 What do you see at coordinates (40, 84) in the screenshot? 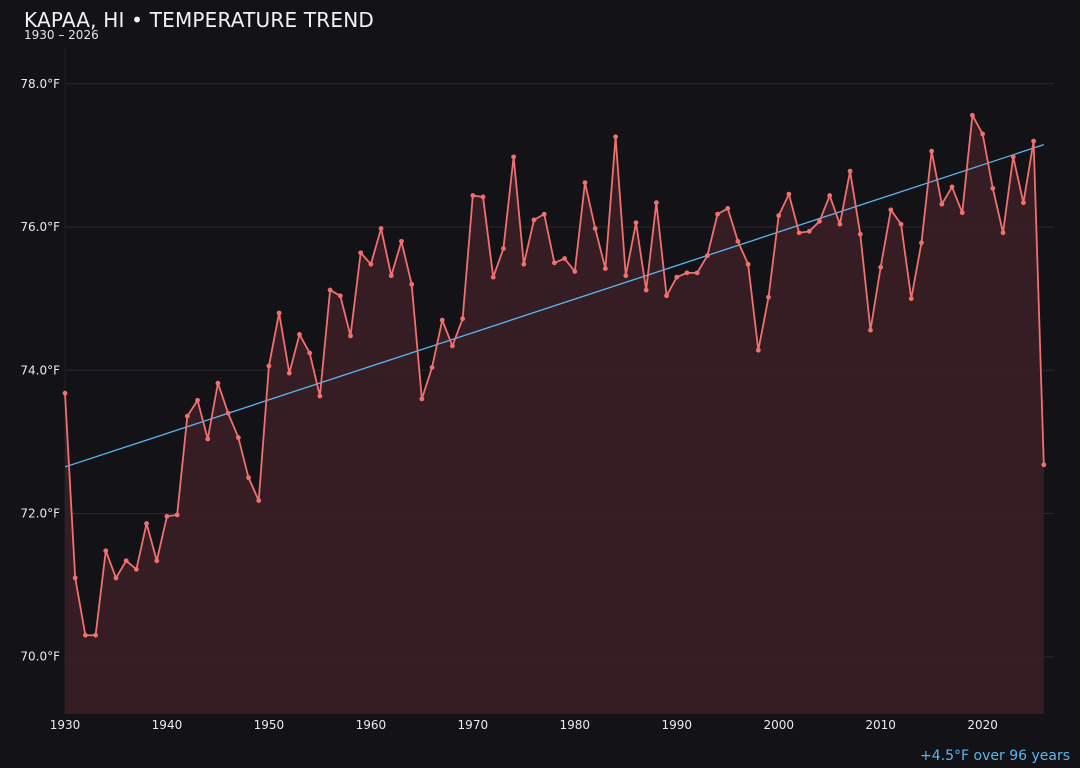
I see `y-tick-label: 78.0°F` at bounding box center [40, 84].